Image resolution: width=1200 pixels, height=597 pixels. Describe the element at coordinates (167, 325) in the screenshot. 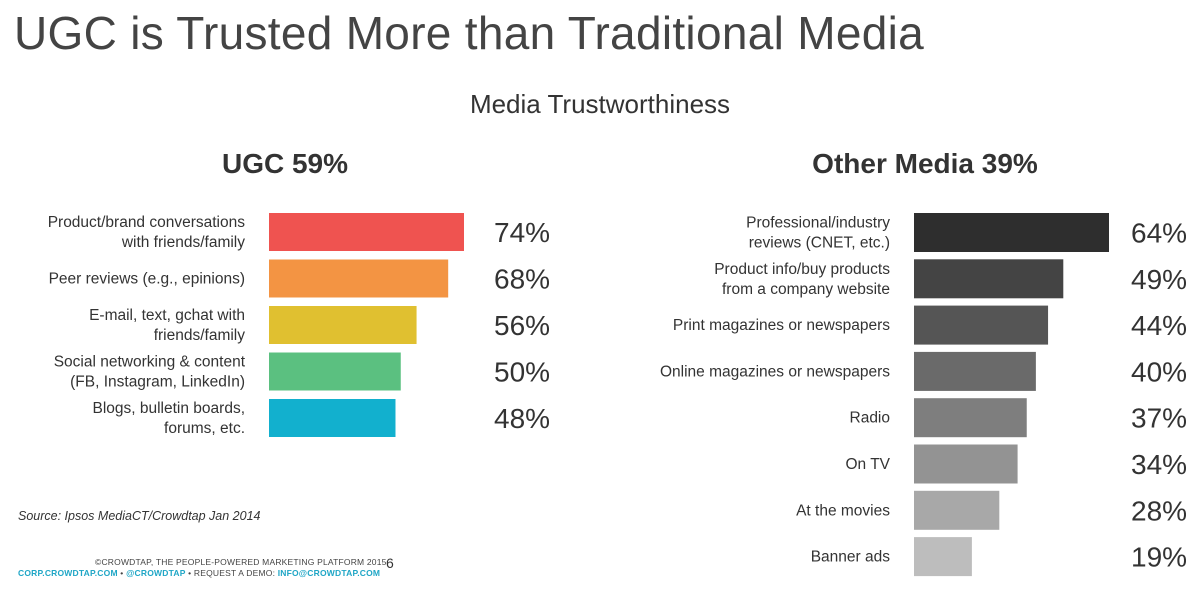

I see `ugc-category-label-3: E-mail, text, gchat with friends/family` at that location.